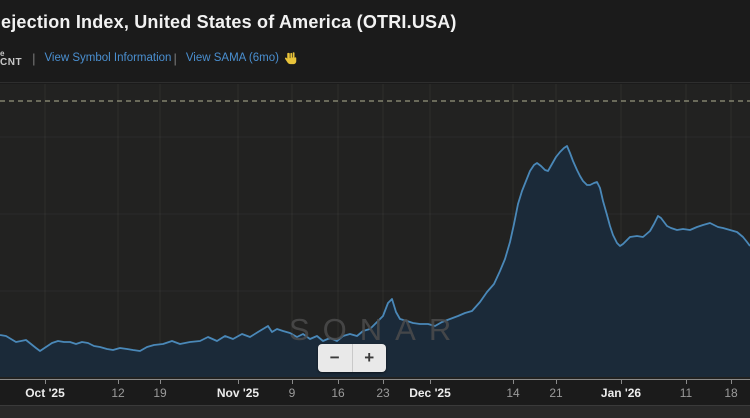 The width and height of the screenshot is (750, 418). Describe the element at coordinates (11, 58) in the screenshot. I see `unit-label-fragment: e CNT` at that location.